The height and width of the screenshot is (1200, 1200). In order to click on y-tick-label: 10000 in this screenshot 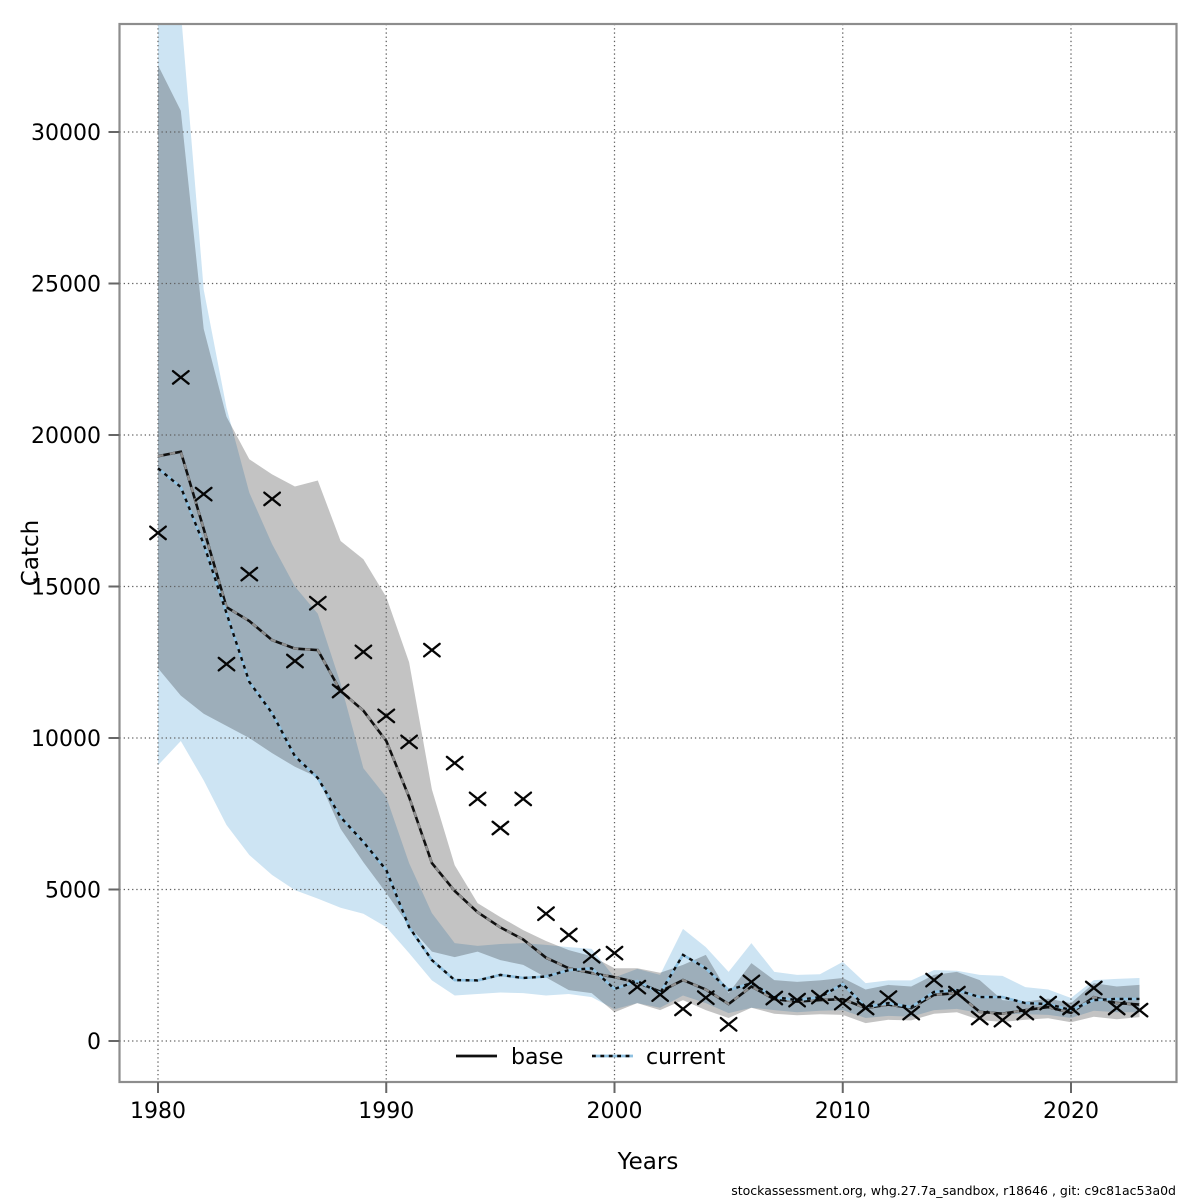, I will do `click(66, 739)`.